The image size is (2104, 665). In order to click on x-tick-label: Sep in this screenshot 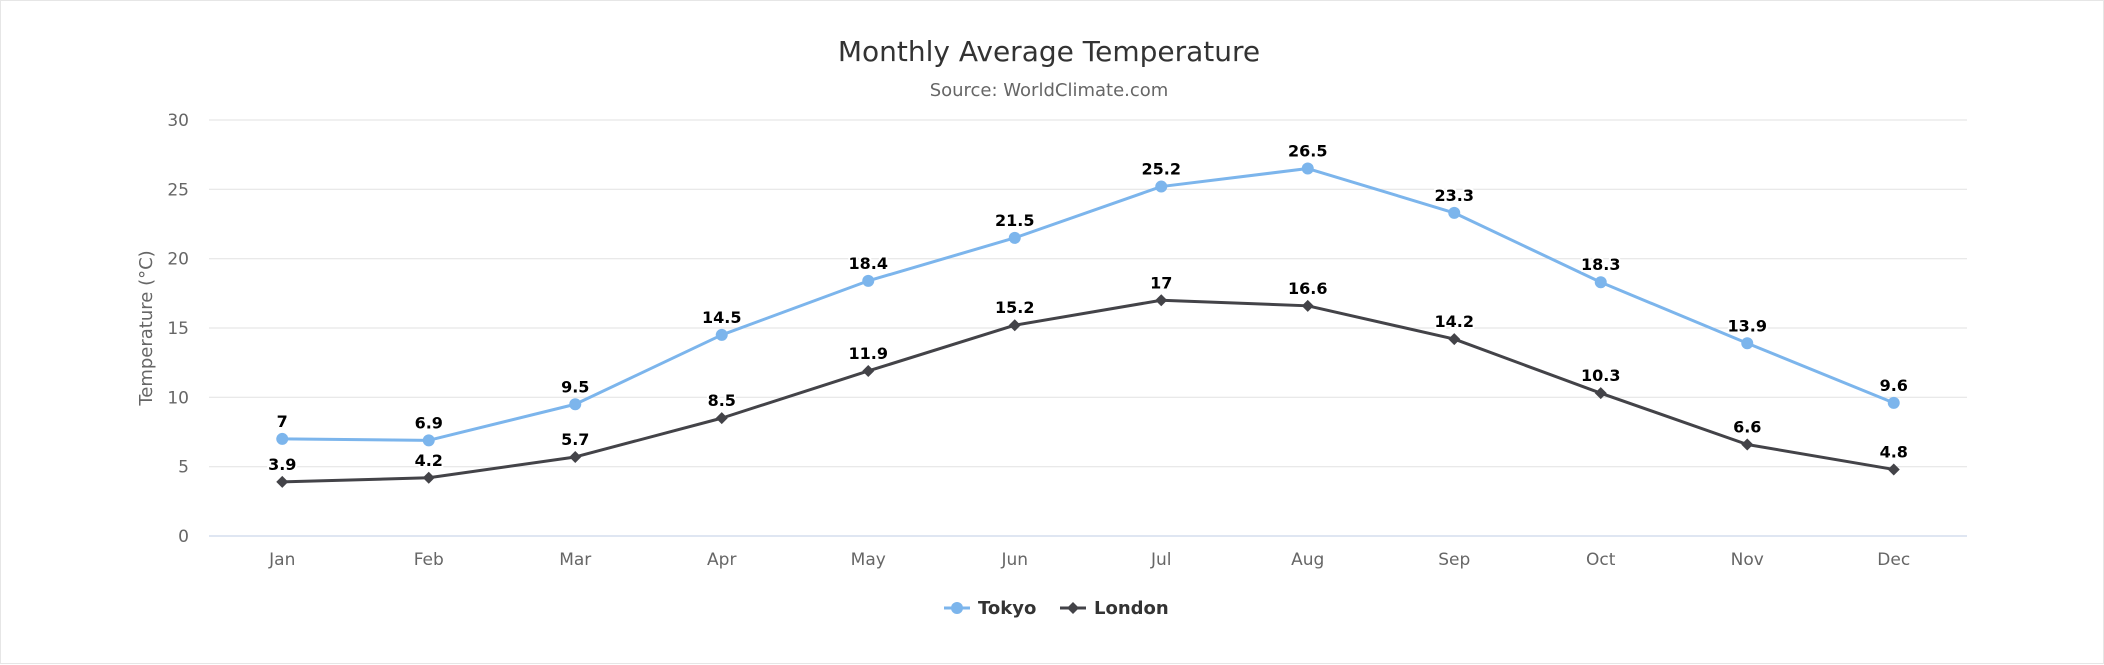, I will do `click(1454, 560)`.